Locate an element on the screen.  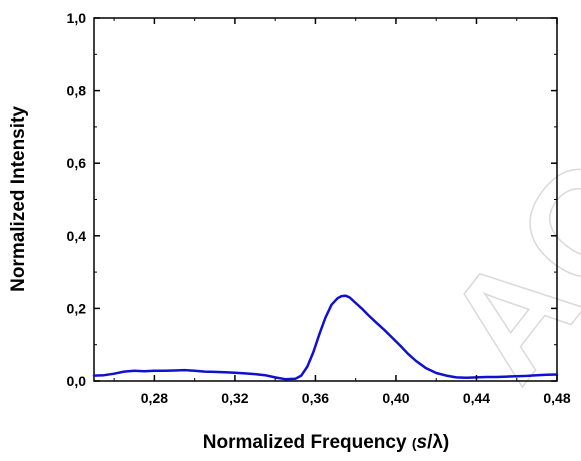
x-axis-title: Normalized Frequency (s/λ) is located at coordinates (326, 442).